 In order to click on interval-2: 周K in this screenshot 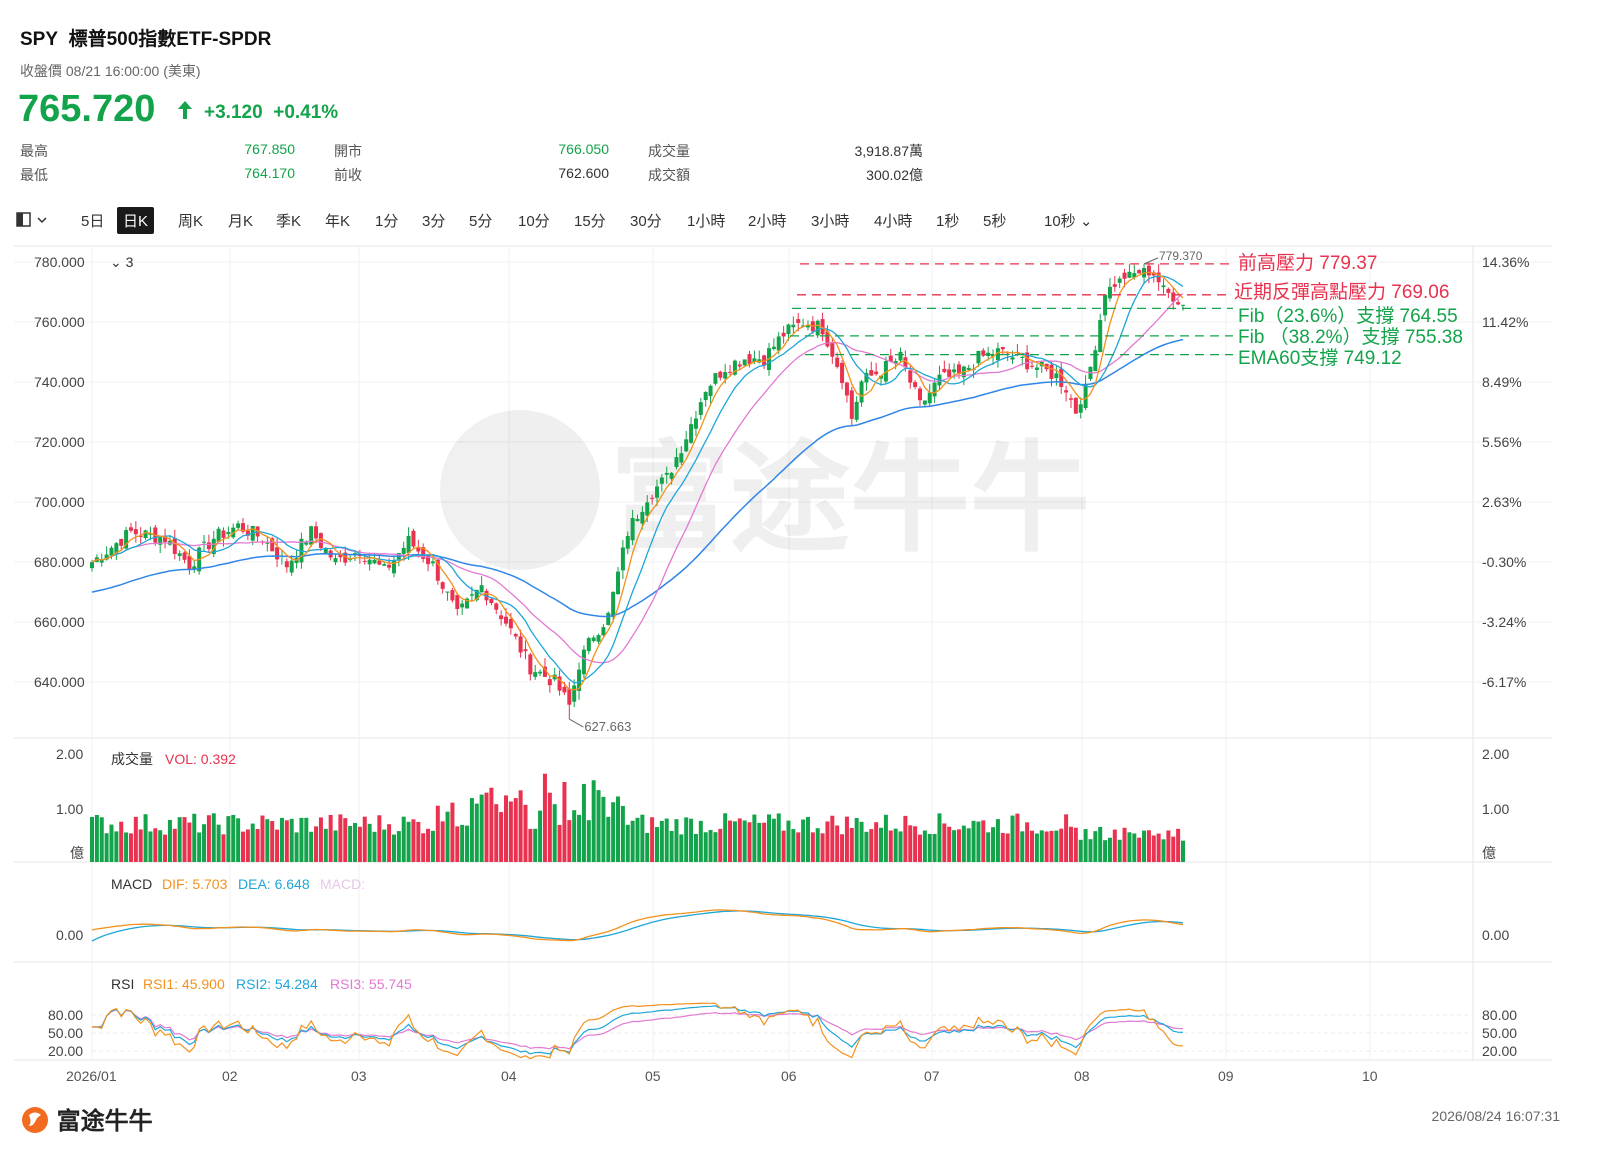, I will do `click(191, 221)`.